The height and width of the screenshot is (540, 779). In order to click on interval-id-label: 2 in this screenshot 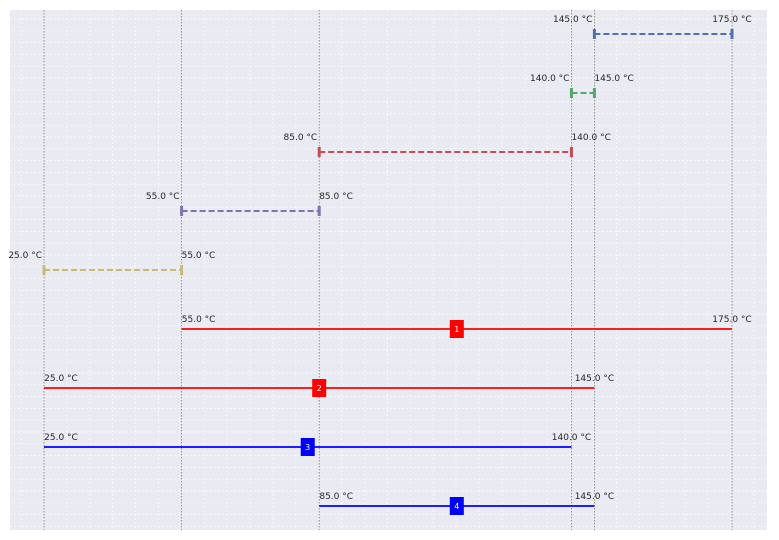, I will do `click(319, 388)`.